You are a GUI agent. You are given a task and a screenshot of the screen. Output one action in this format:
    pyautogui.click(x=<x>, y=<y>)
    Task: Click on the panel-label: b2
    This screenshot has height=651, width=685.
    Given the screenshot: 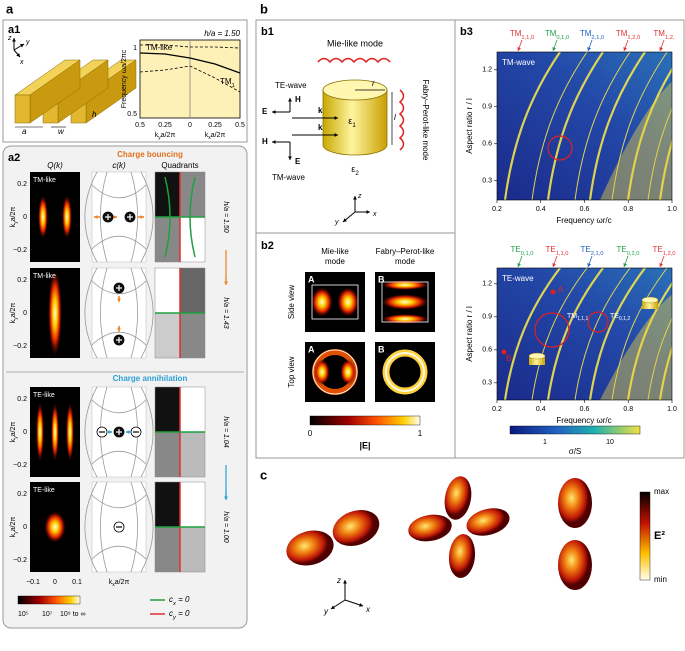 What is the action you would take?
    pyautogui.click(x=267, y=246)
    